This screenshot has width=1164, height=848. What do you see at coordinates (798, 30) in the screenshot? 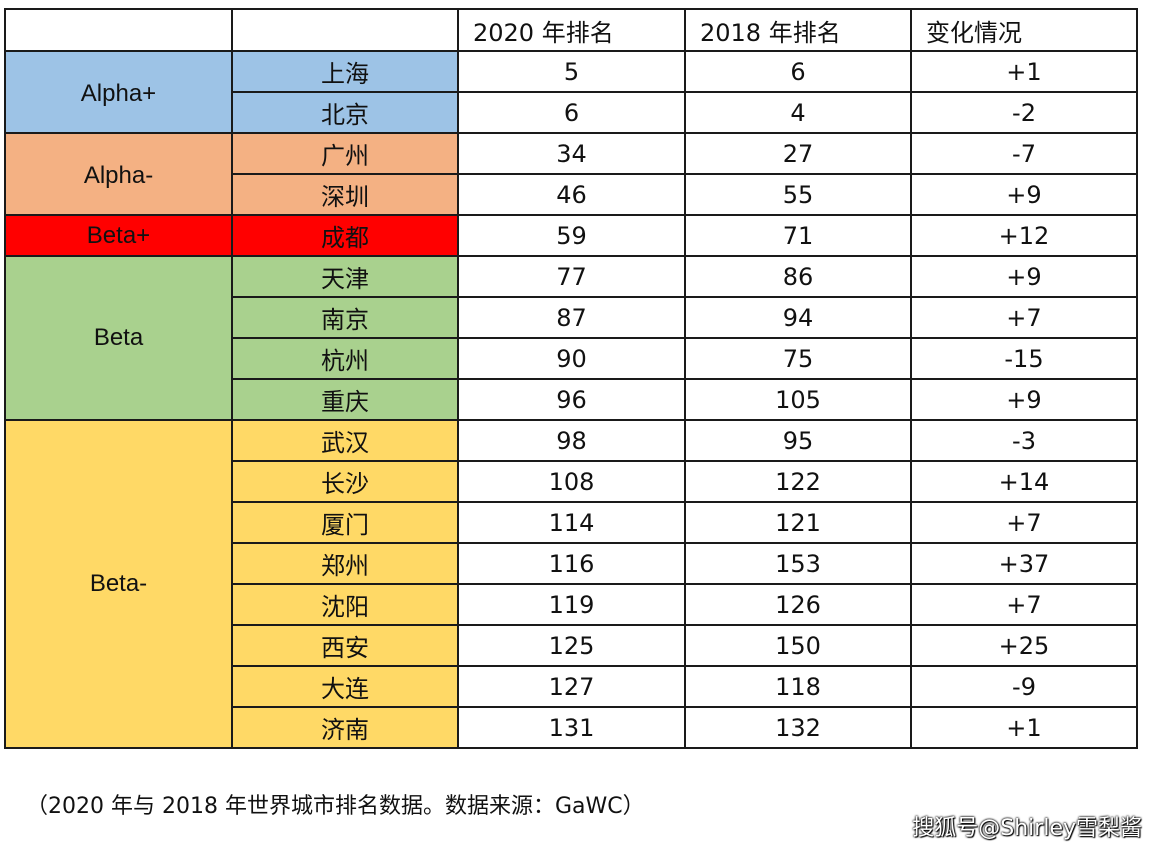
I see `header-rank-2018: 2018 年排名` at bounding box center [798, 30].